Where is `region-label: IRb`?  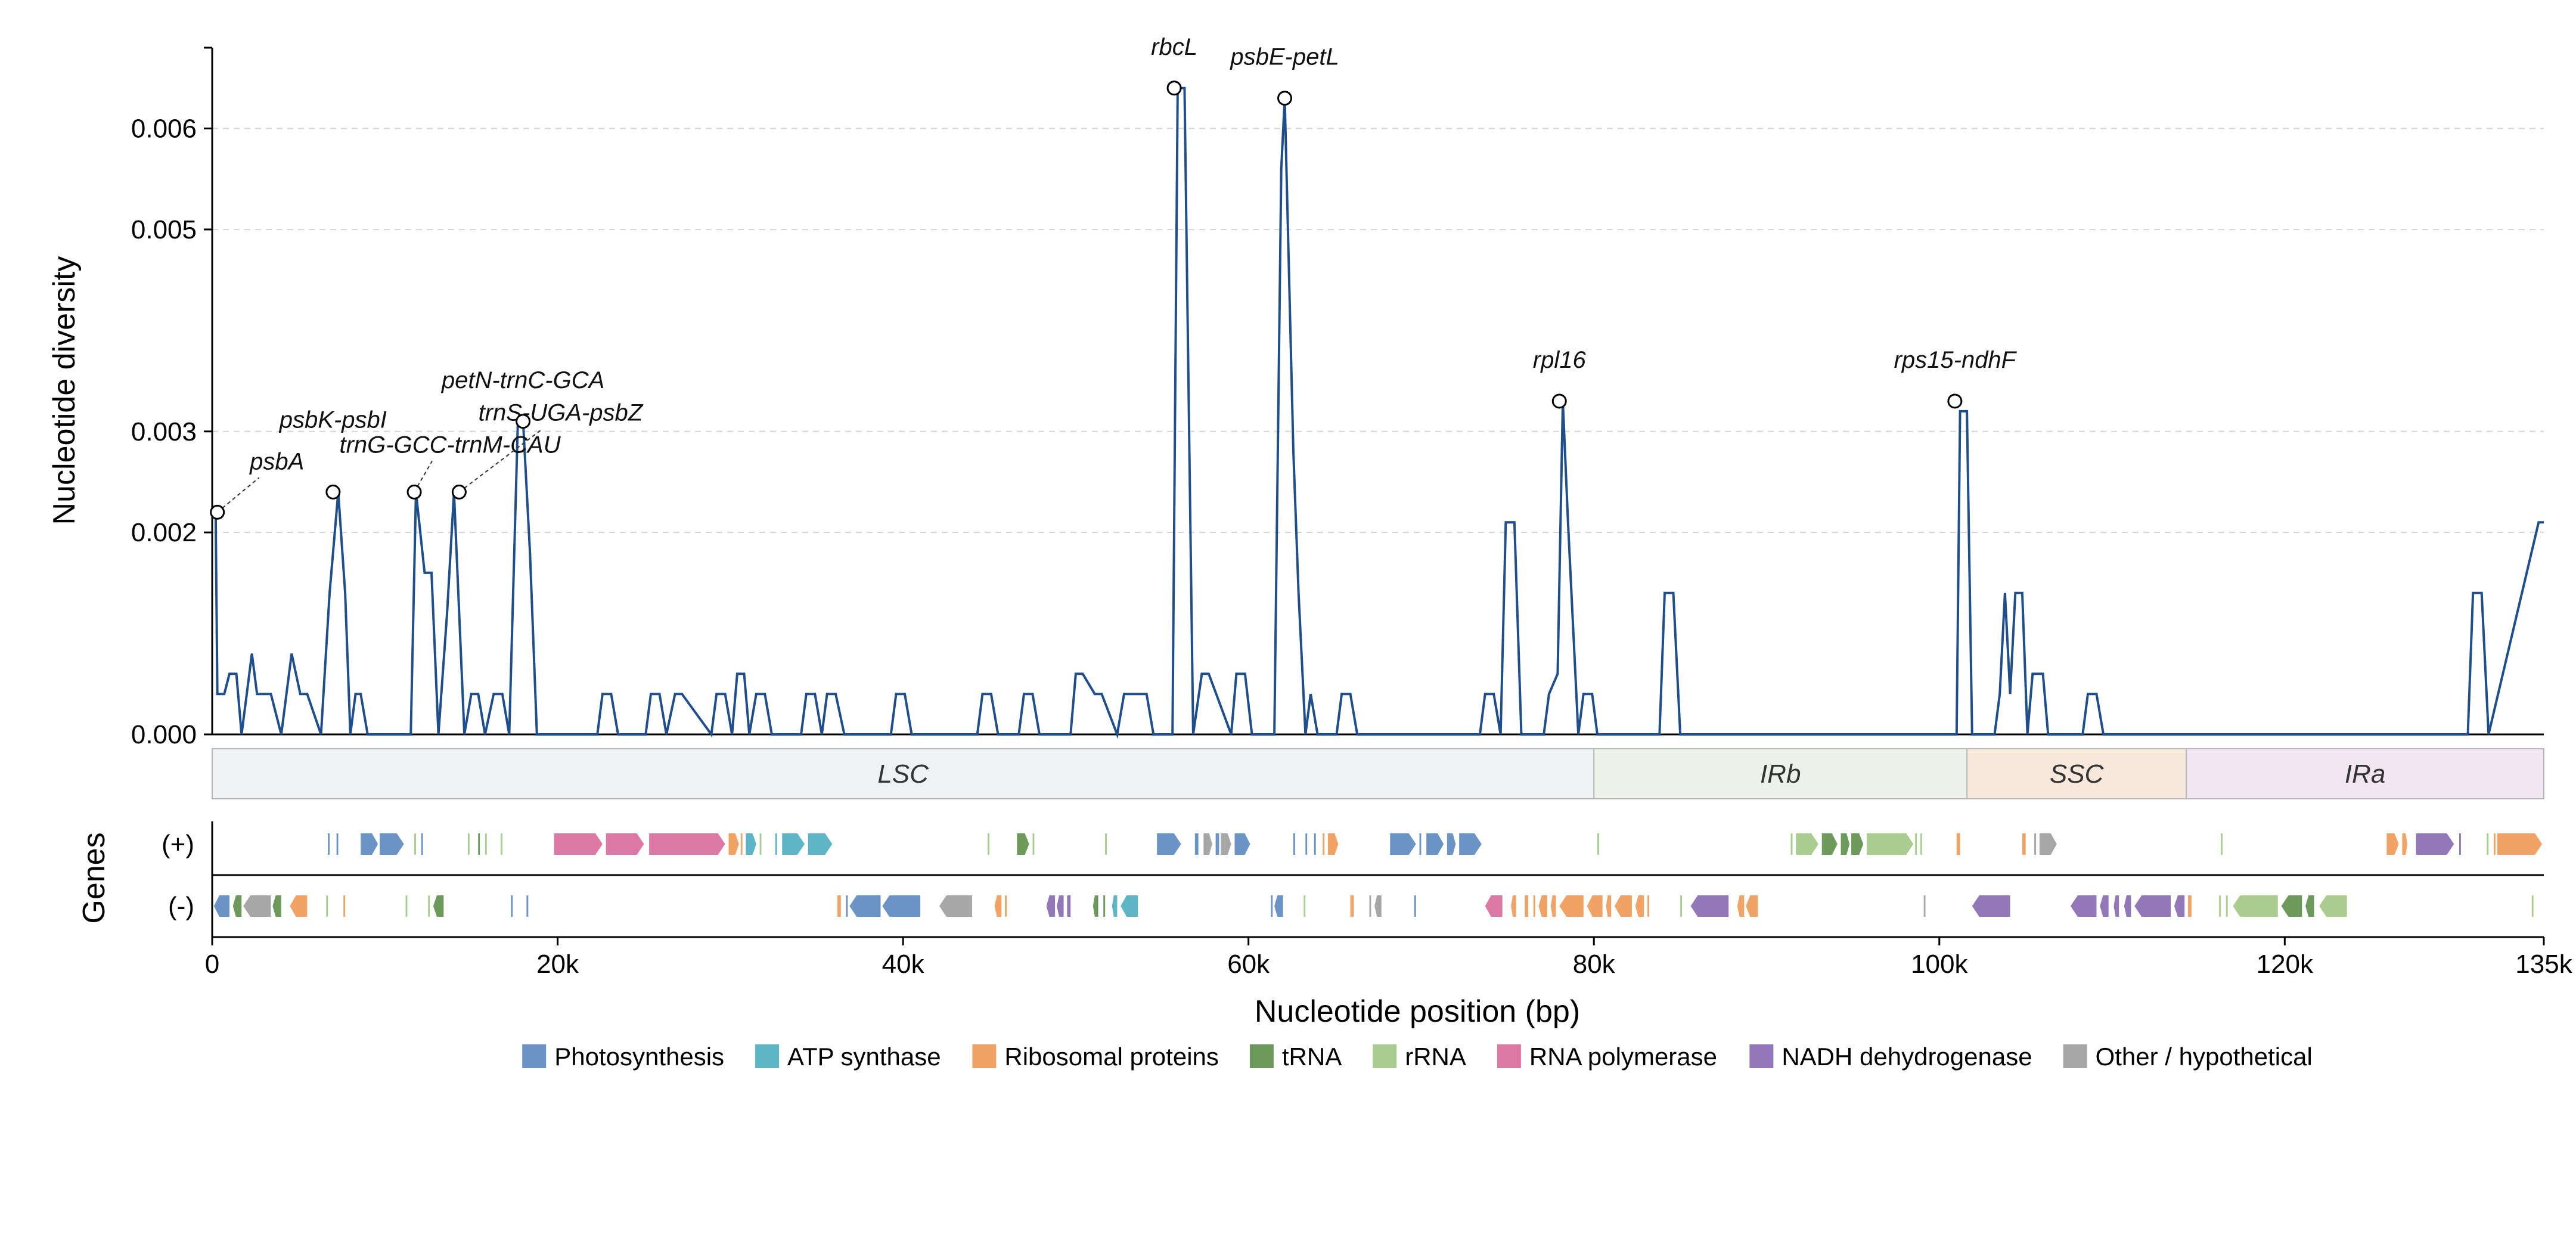 region-label: IRb is located at coordinates (1781, 774).